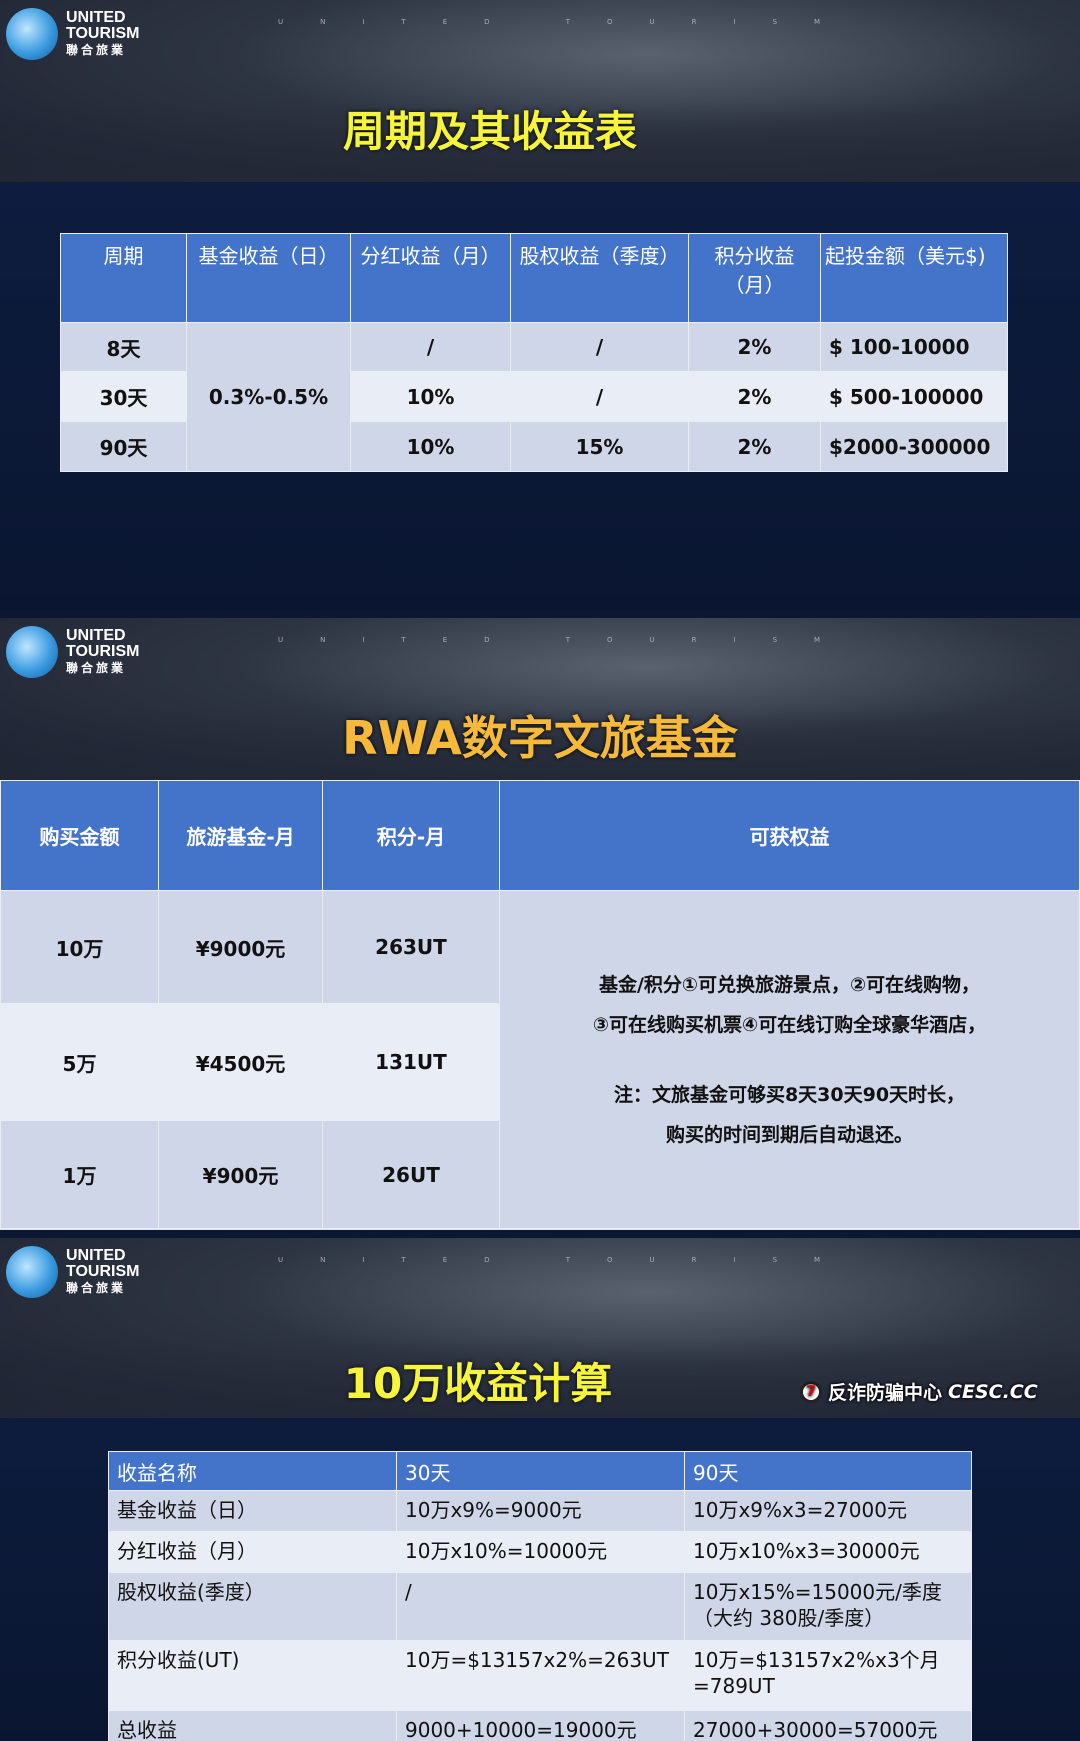 This screenshot has height=1741, width=1080. Describe the element at coordinates (240, 1062) in the screenshot. I see `cell: ¥4500元` at that location.